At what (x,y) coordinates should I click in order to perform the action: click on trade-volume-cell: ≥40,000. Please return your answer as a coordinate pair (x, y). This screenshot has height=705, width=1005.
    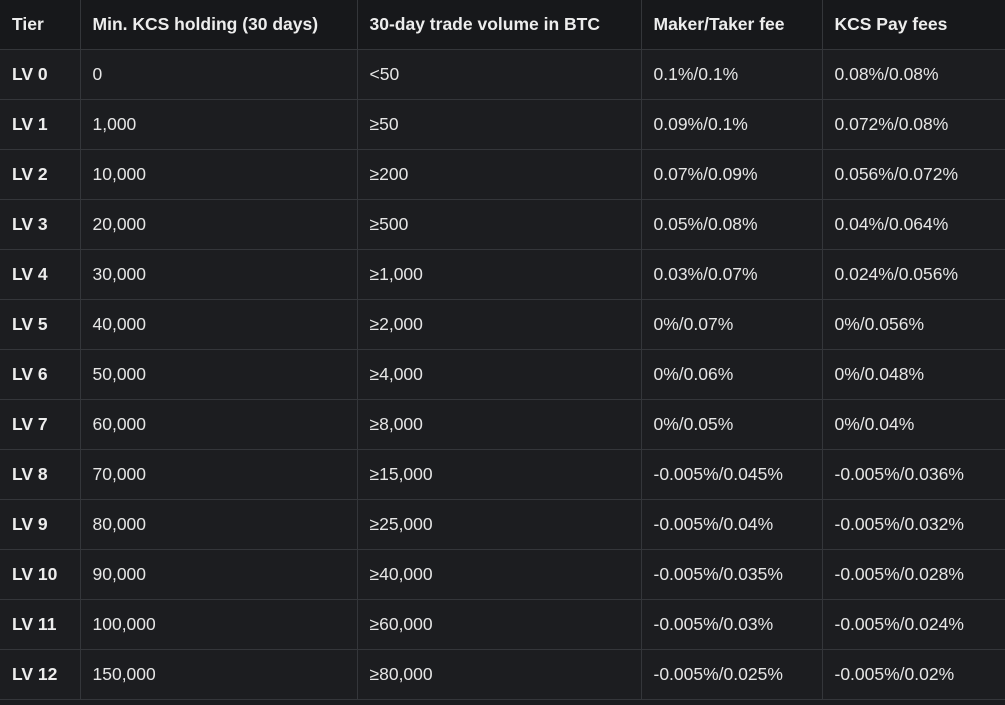
    Looking at the image, I should click on (499, 574).